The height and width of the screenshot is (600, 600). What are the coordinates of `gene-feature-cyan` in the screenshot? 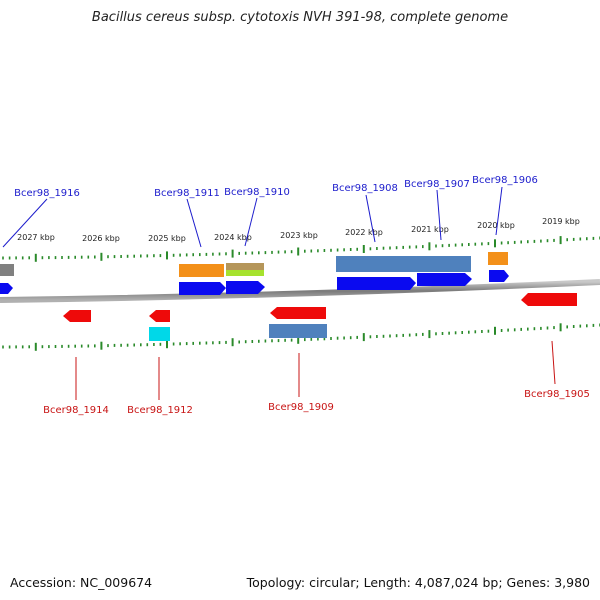 It's located at (159, 334).